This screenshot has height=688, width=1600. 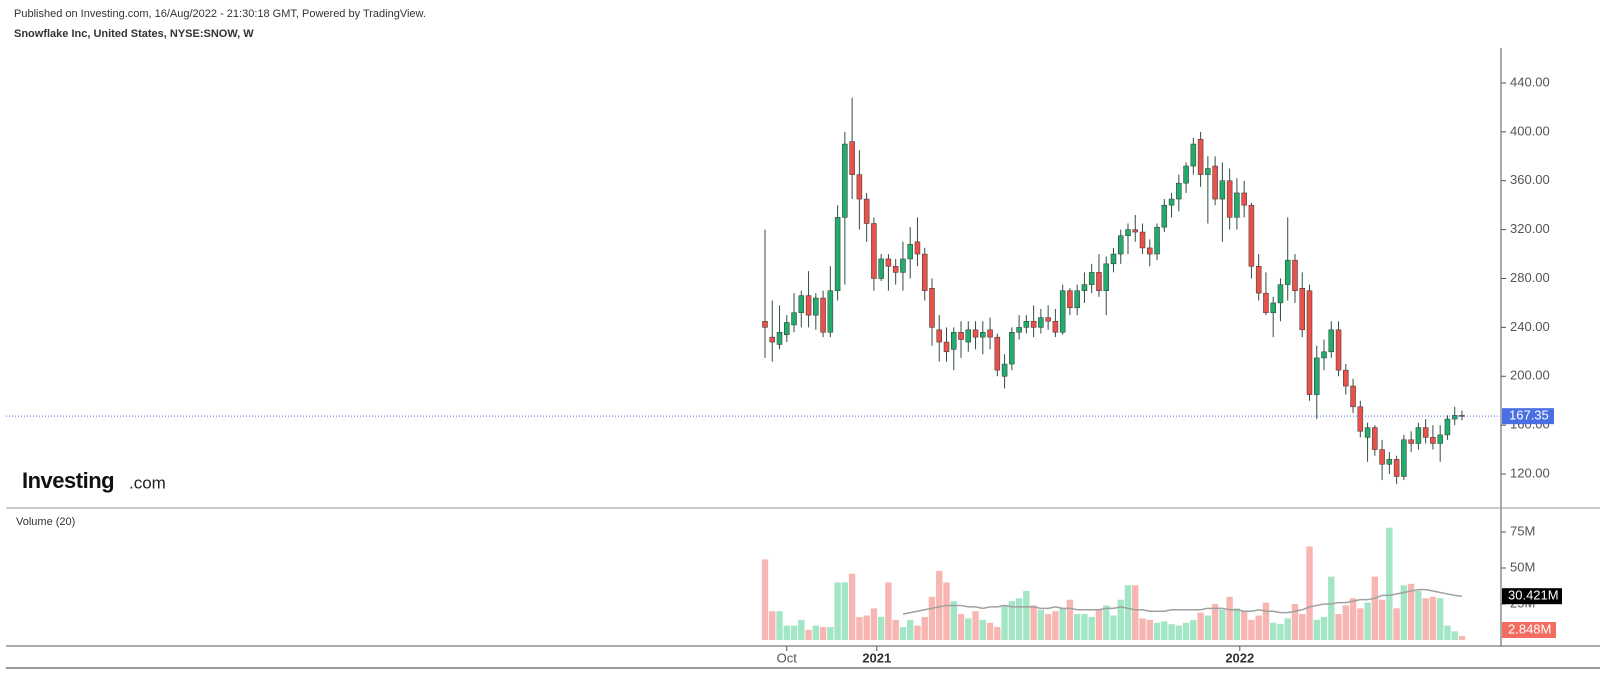 I want to click on last-price-label: 167.35, so click(x=1529, y=415).